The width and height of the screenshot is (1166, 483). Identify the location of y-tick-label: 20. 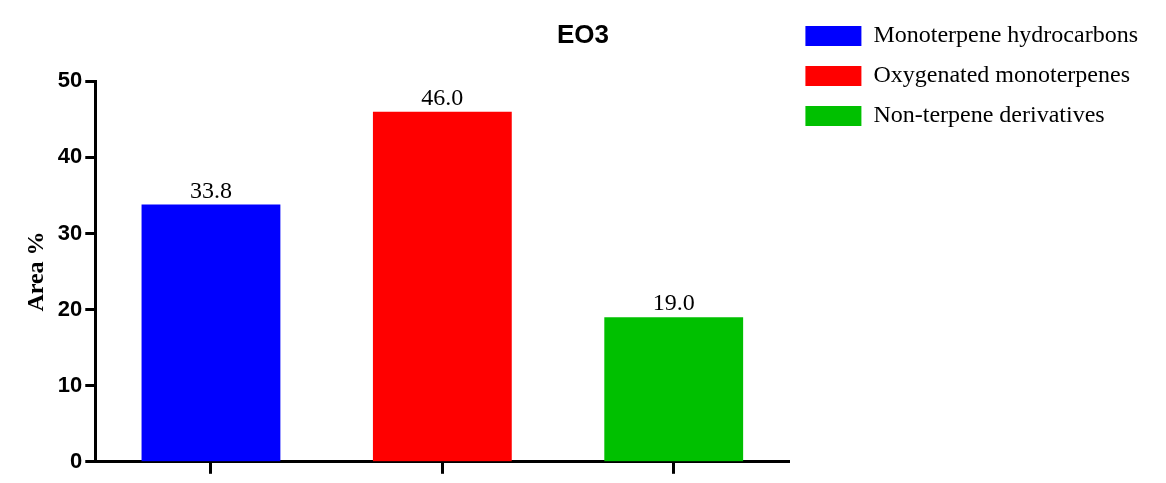
(70, 308).